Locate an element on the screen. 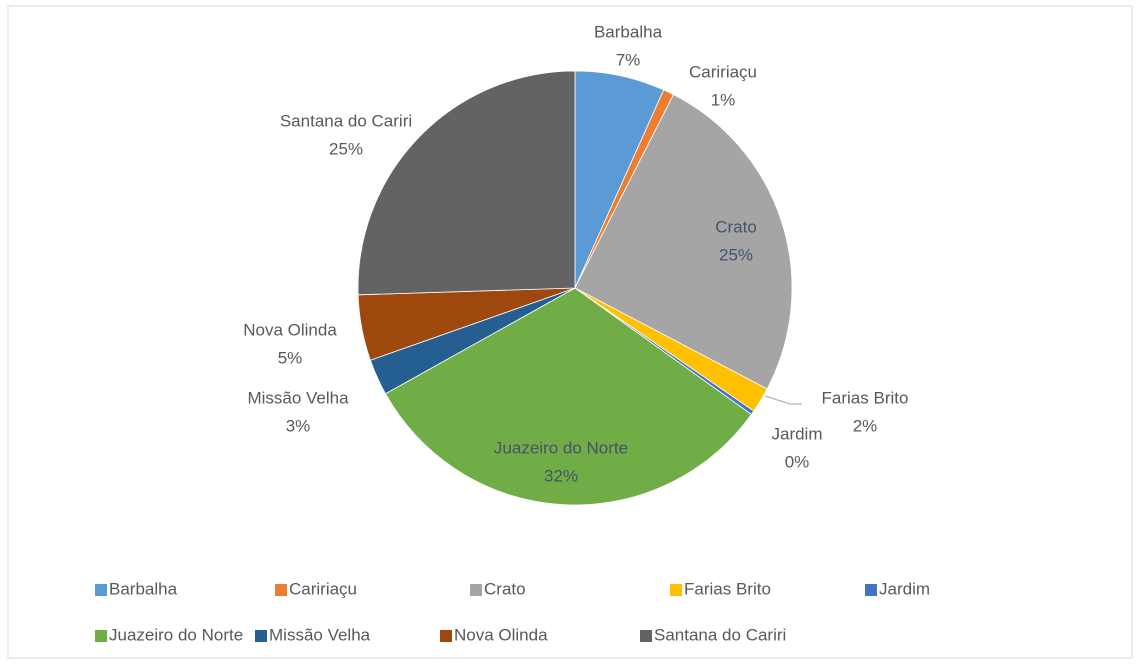 The image size is (1139, 665). data-label-name: Santana do Cariri is located at coordinates (346, 120).